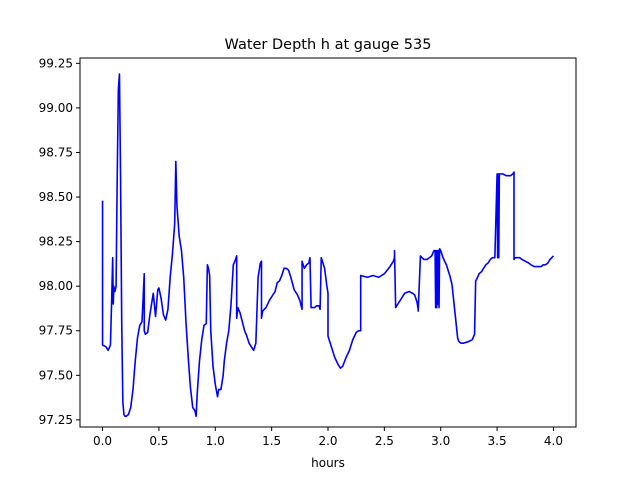  What do you see at coordinates (271, 441) in the screenshot?
I see `x-tick-label: 1.5` at bounding box center [271, 441].